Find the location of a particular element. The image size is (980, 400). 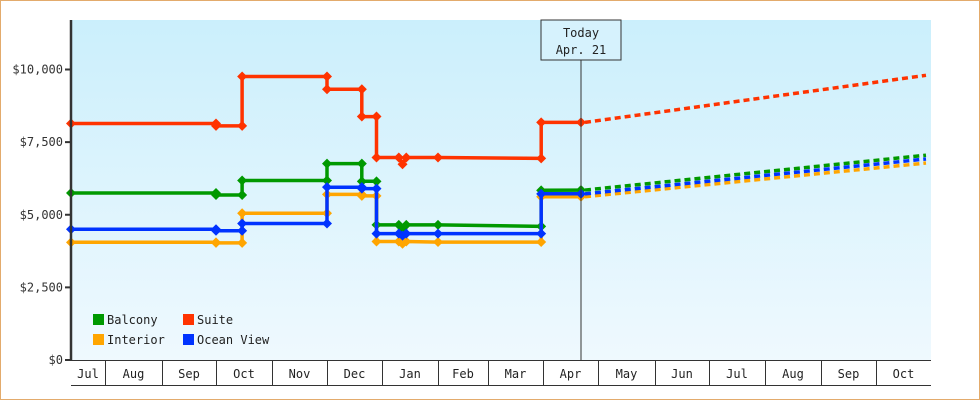

y-tick-label: $10,000 is located at coordinates (37, 70).